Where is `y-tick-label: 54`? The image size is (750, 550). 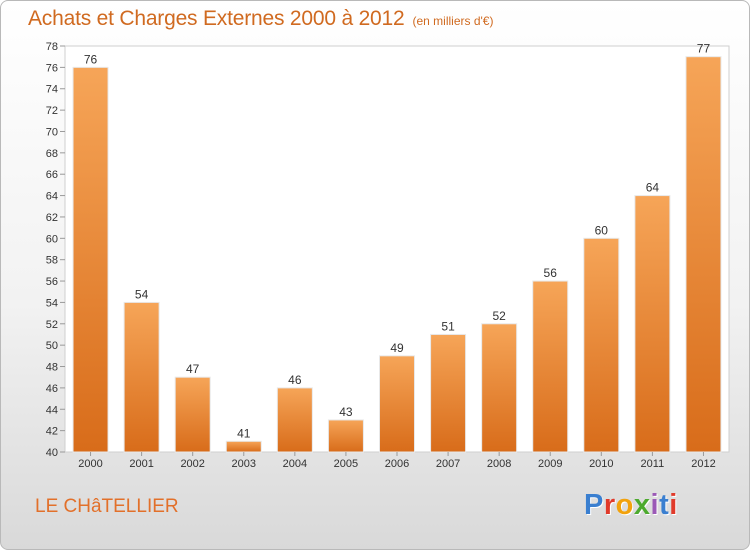 y-tick-label: 54 is located at coordinates (52, 303).